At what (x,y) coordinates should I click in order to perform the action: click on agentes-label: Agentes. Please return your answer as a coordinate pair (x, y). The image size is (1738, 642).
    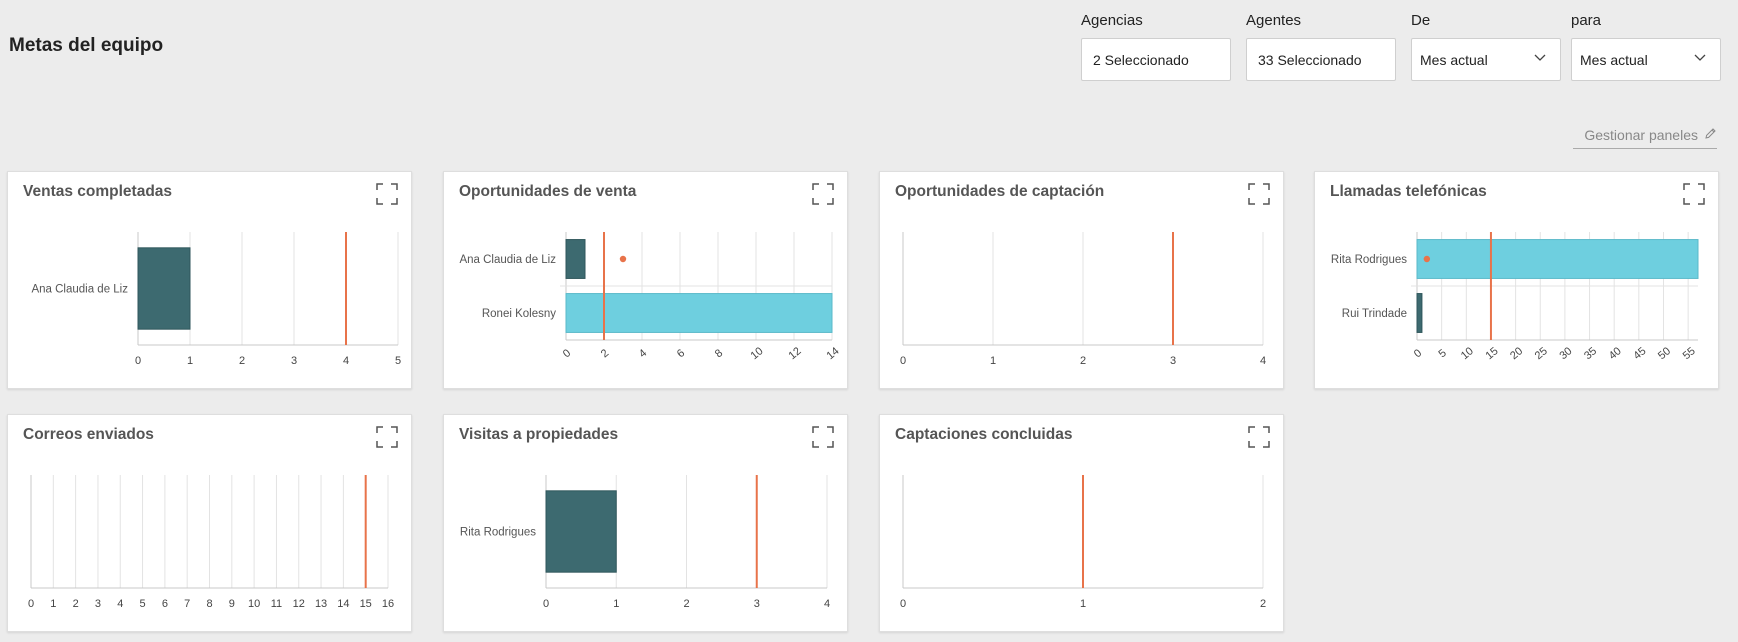
    Looking at the image, I should click on (1274, 20).